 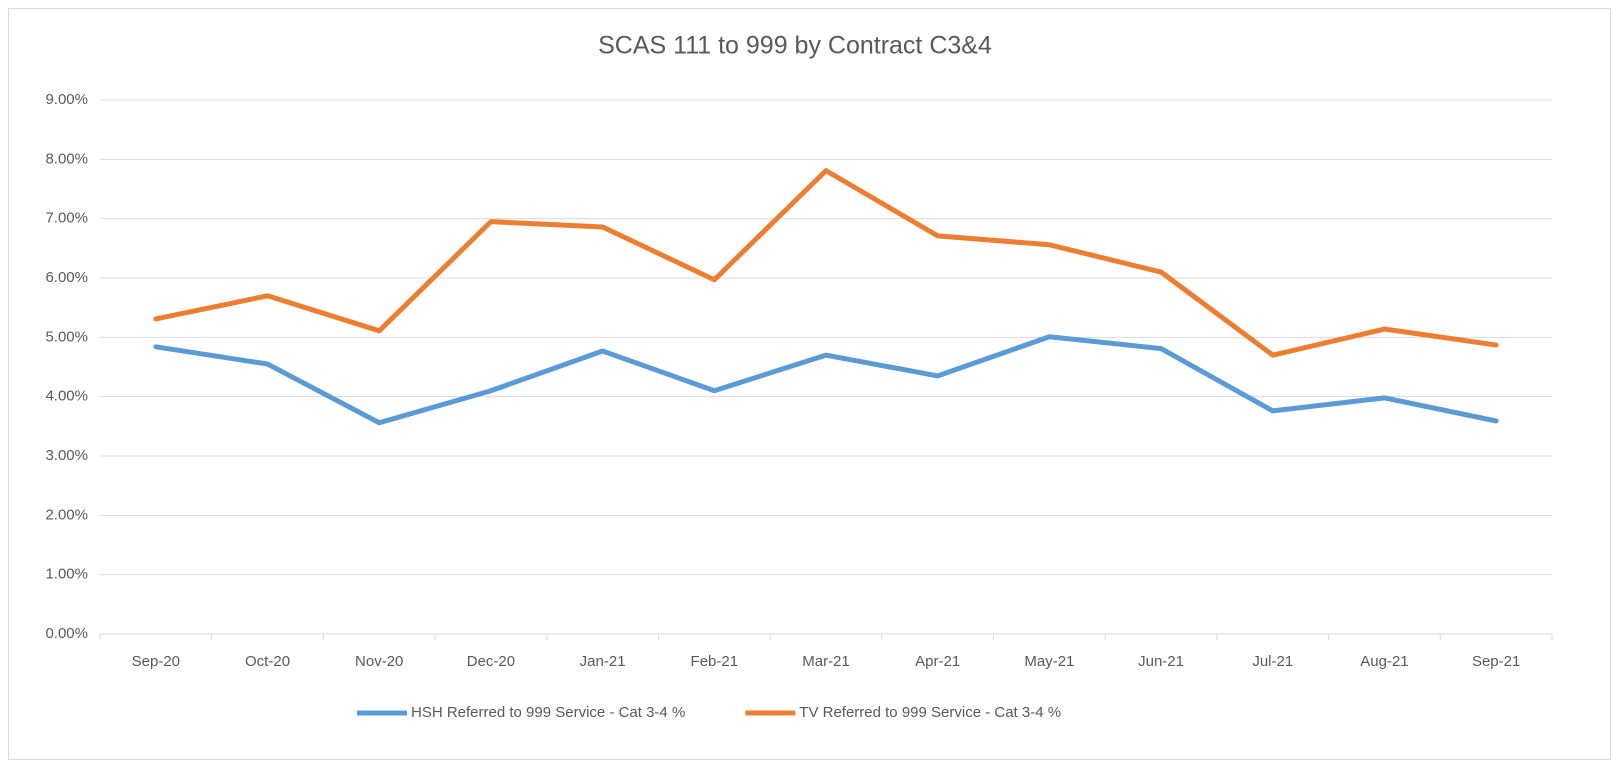 What do you see at coordinates (1049, 661) in the screenshot?
I see `x-tick-label: May-21` at bounding box center [1049, 661].